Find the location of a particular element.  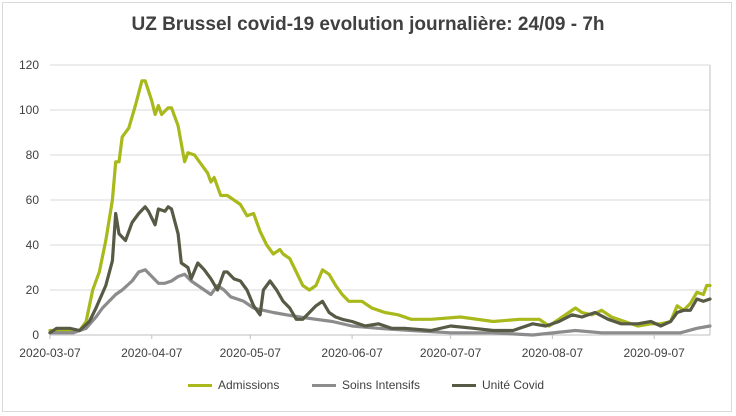

x-tick-label-2020-08-07: 2020-08-07 is located at coordinates (553, 353).